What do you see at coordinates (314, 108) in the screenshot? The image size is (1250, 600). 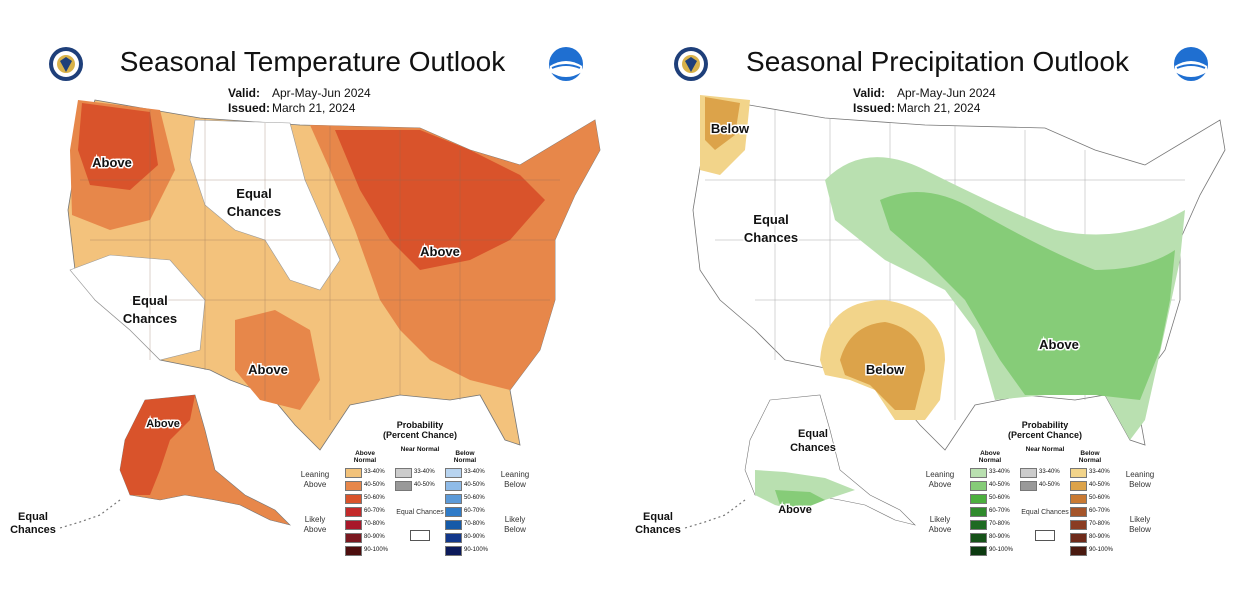 I see `issued-value: March 21, 2024` at bounding box center [314, 108].